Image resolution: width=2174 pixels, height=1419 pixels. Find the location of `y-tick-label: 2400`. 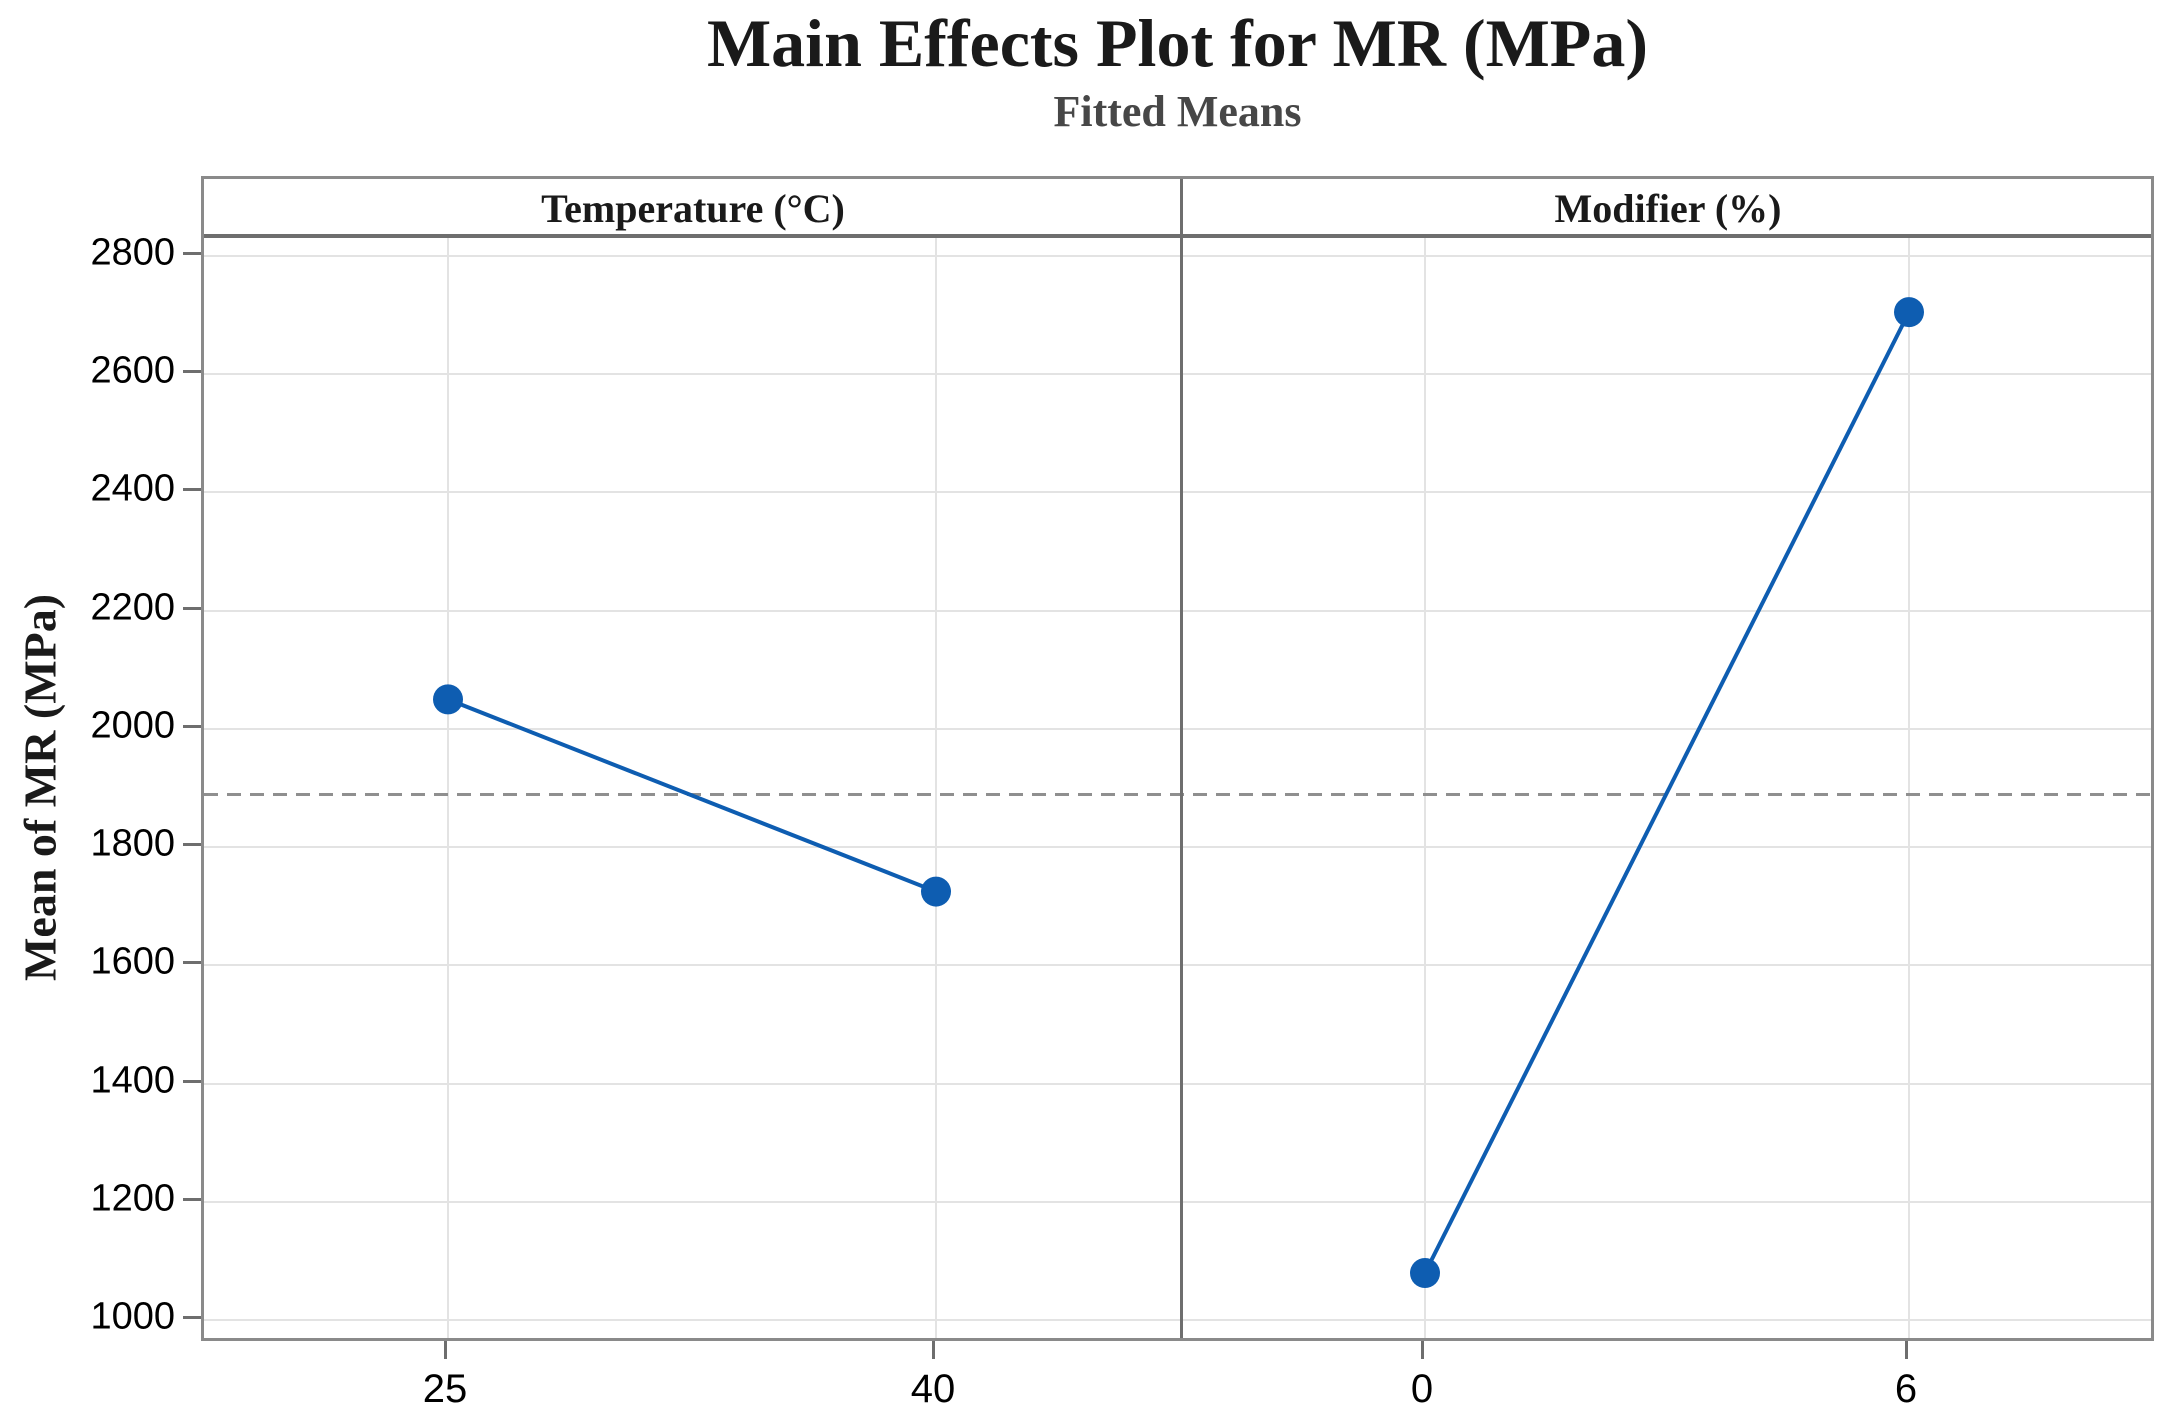

y-tick-label: 2400 is located at coordinates (132, 488).